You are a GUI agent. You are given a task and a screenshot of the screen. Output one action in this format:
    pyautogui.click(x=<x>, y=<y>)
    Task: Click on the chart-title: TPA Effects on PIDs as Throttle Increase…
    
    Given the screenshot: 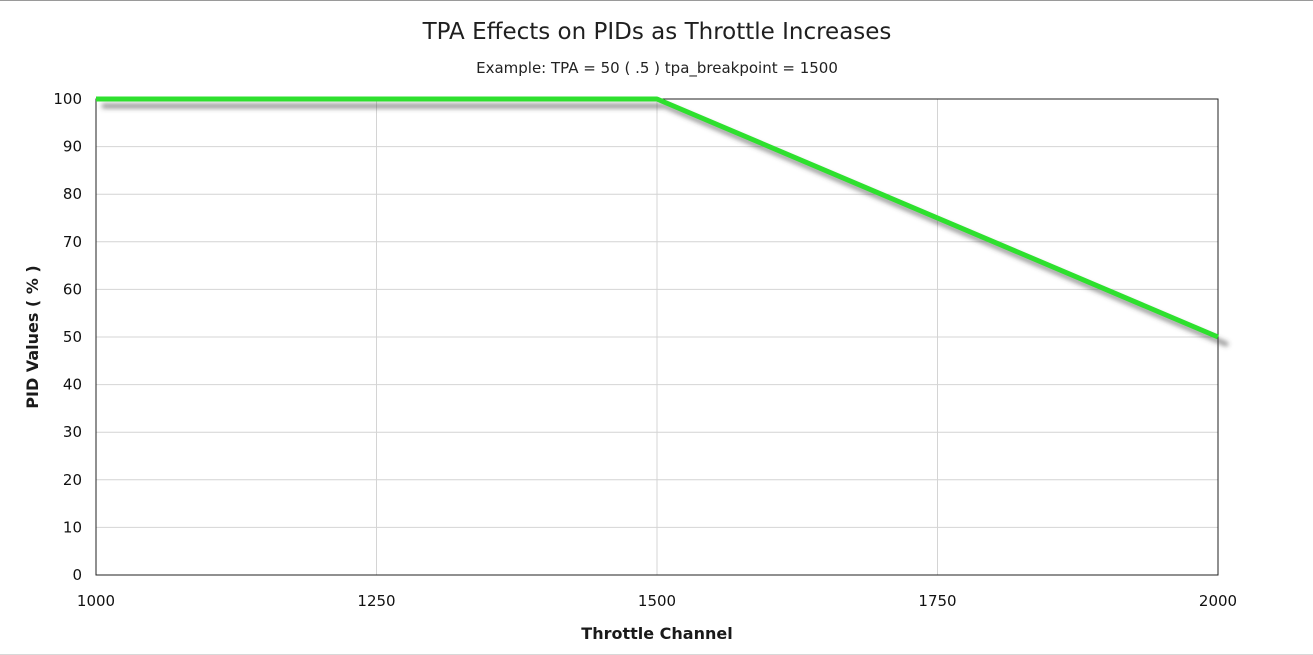 What is the action you would take?
    pyautogui.click(x=657, y=32)
    